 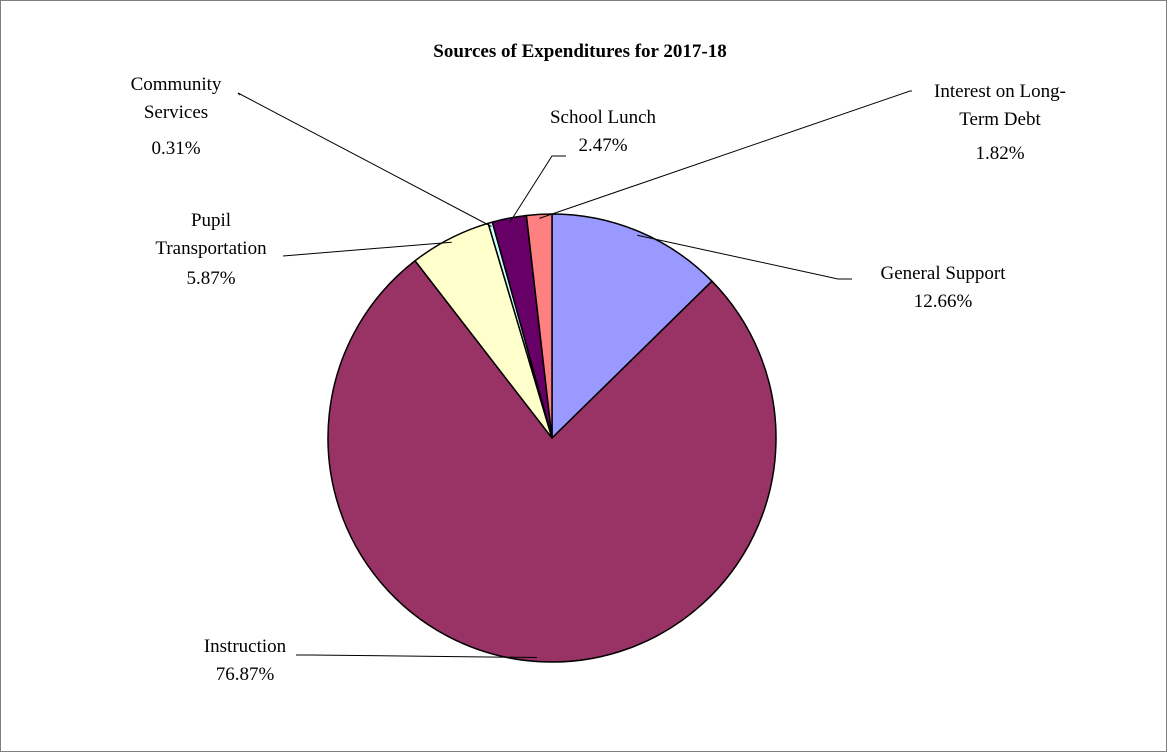 What do you see at coordinates (579, 51) in the screenshot?
I see `chart-title: Sources of Expenditures for 2017-18` at bounding box center [579, 51].